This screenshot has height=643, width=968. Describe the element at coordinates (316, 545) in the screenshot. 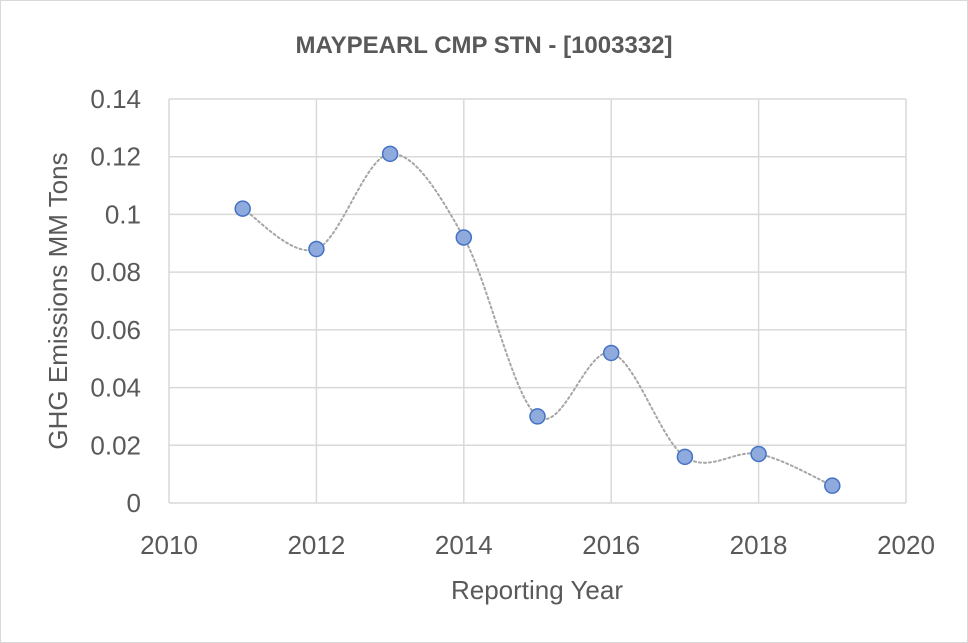

I see `x-tick-label: 2012` at that location.